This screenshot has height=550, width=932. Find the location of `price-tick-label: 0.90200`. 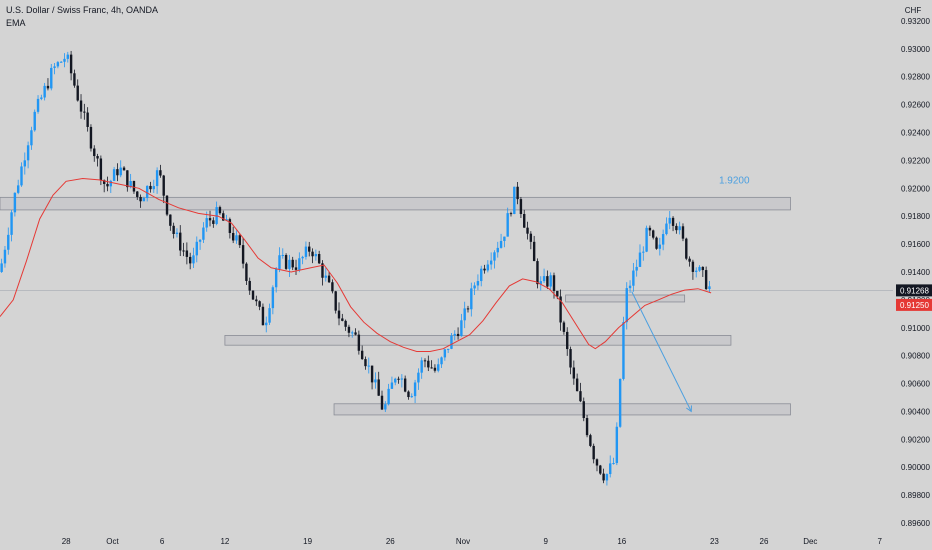

price-tick-label: 0.90200 is located at coordinates (915, 439).